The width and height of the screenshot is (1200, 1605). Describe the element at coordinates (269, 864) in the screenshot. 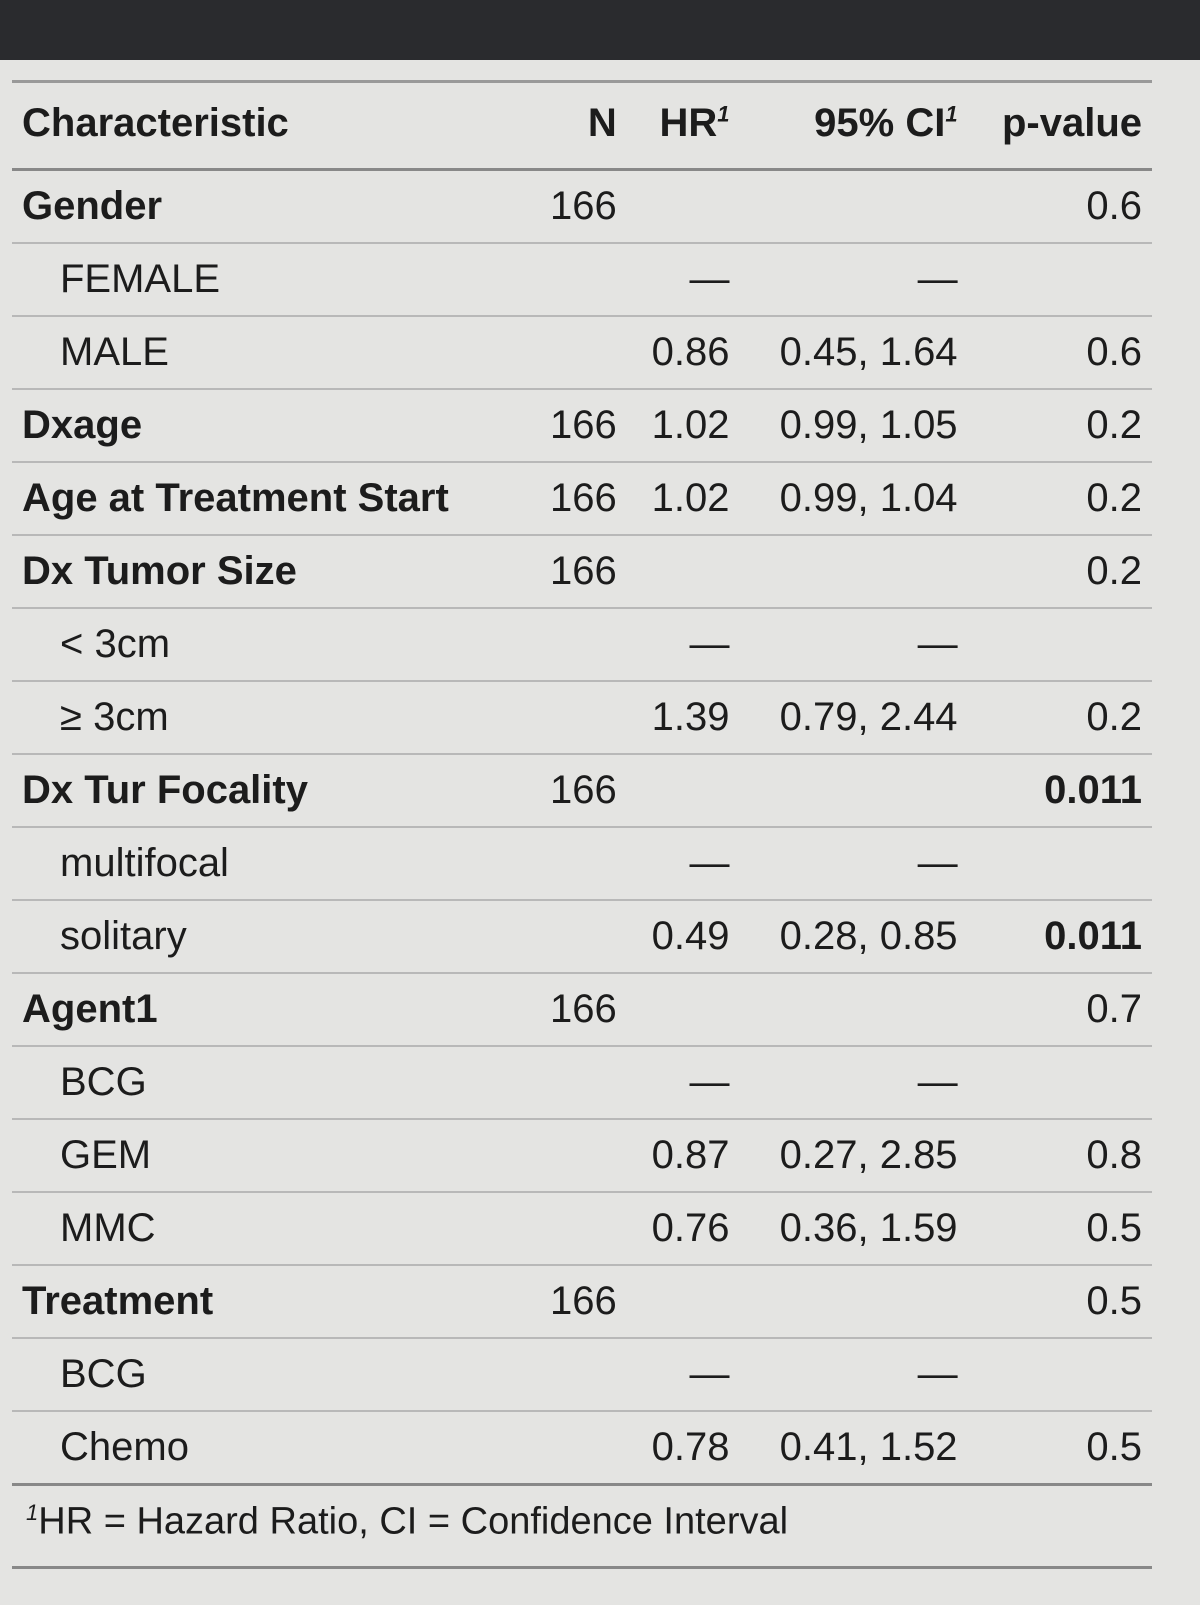

I see `row-label: multifocal` at that location.